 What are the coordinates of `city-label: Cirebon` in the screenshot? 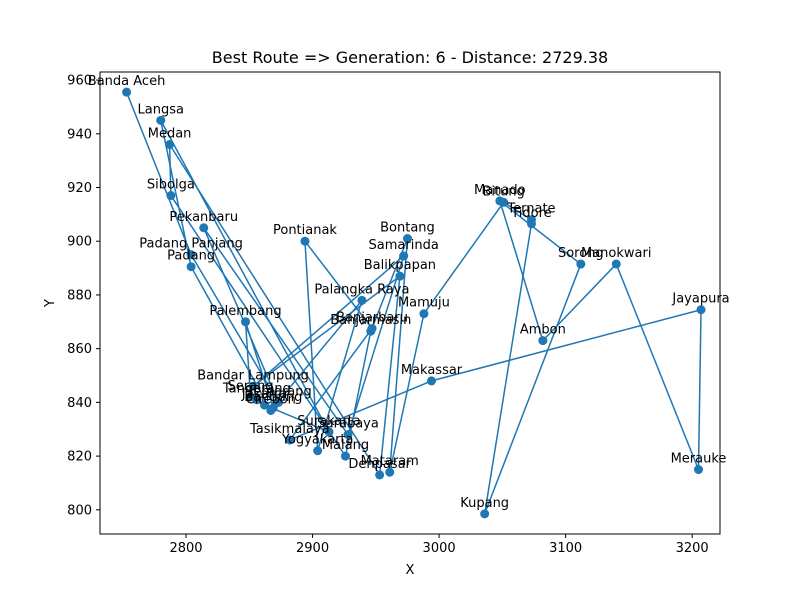 It's located at (271, 399).